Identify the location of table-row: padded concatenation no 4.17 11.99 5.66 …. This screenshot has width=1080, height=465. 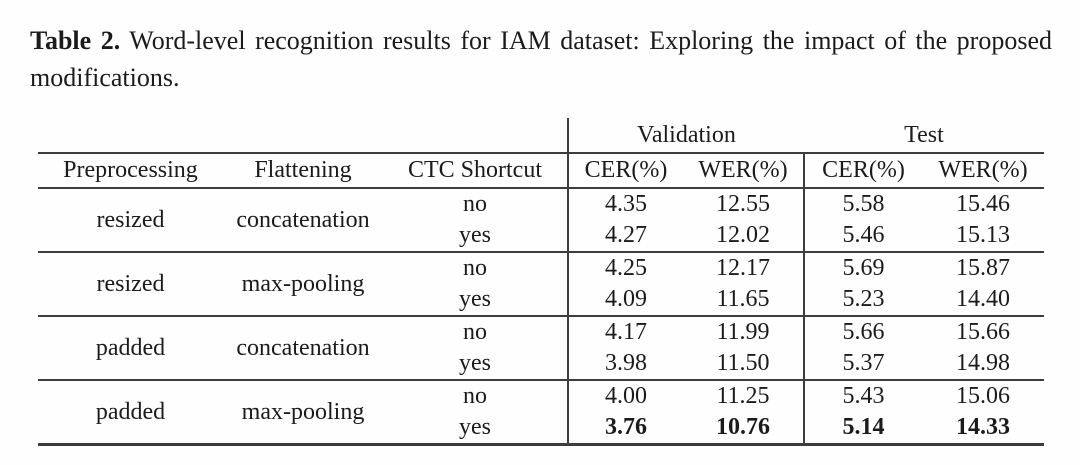
(541, 348).